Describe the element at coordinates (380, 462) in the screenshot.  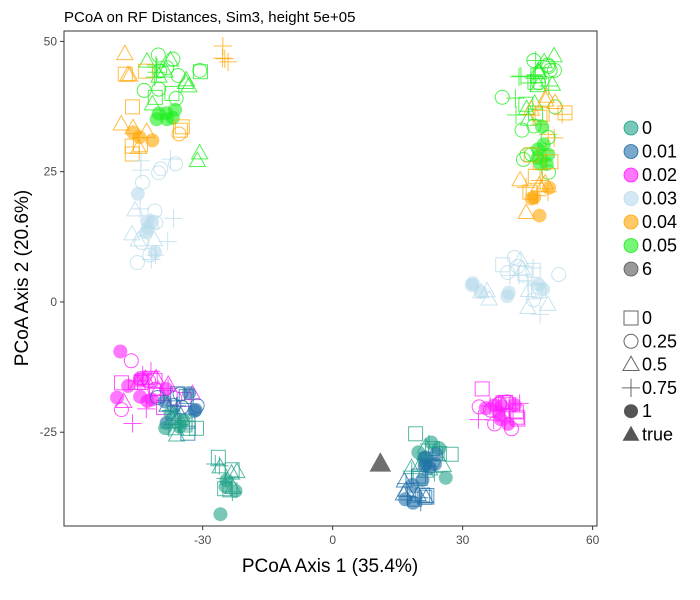
I see `true-point` at that location.